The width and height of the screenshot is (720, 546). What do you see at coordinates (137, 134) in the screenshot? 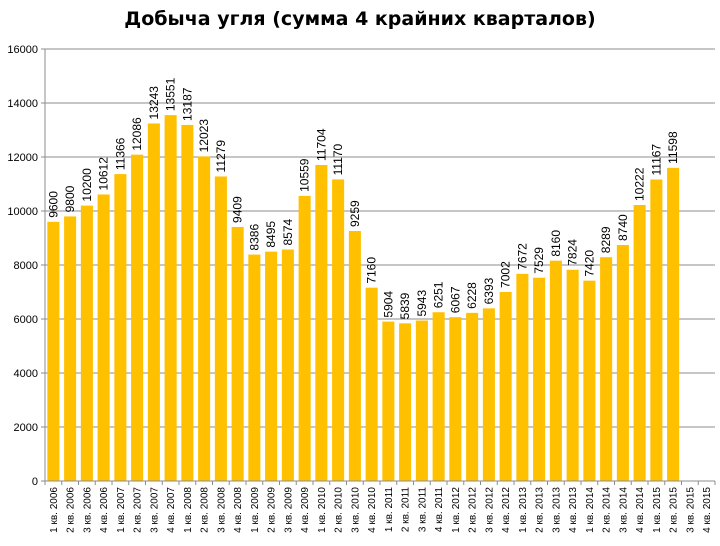
I see `data-label: 12086` at bounding box center [137, 134].